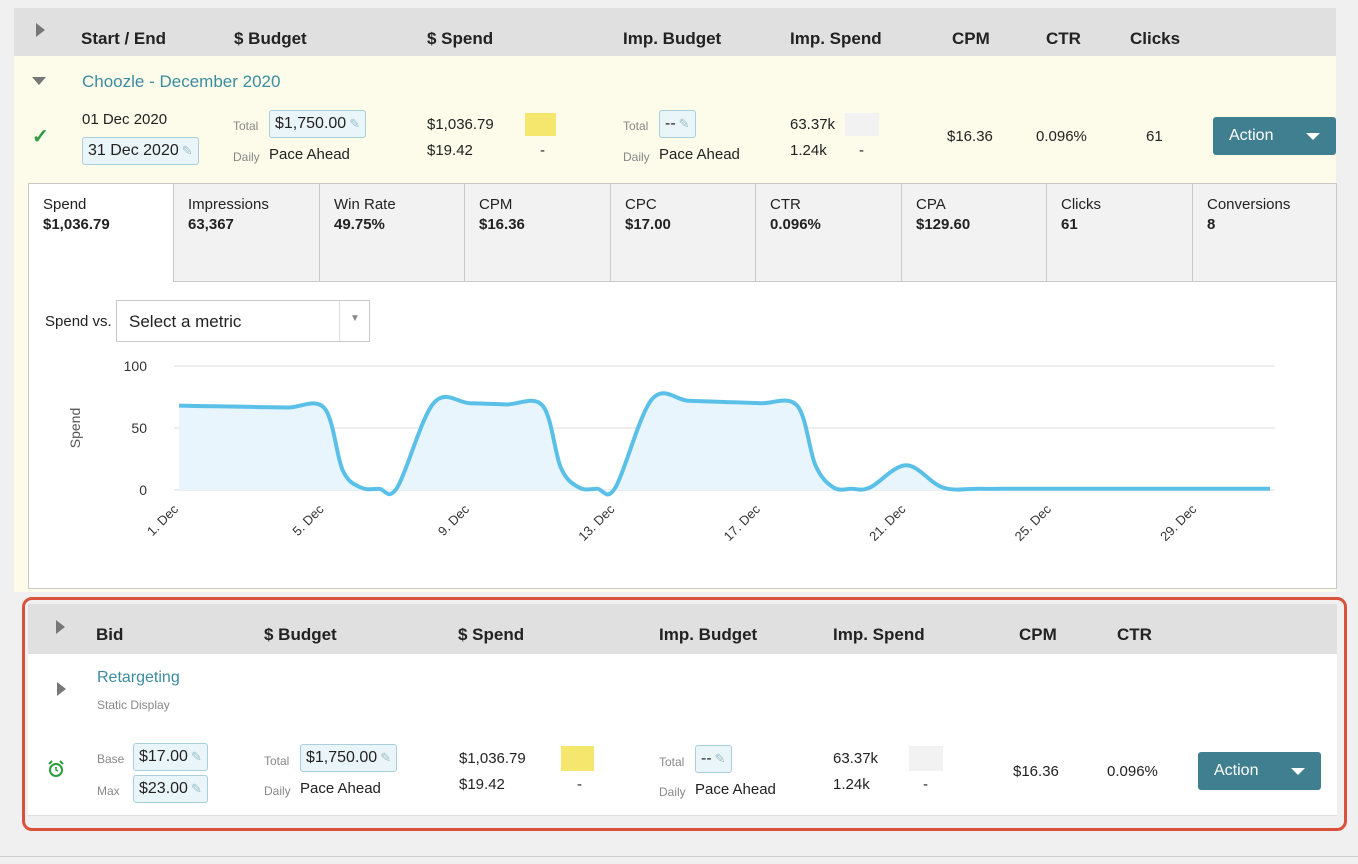 This screenshot has height=864, width=1358. I want to click on col-clicks: Clicks, so click(1155, 38).